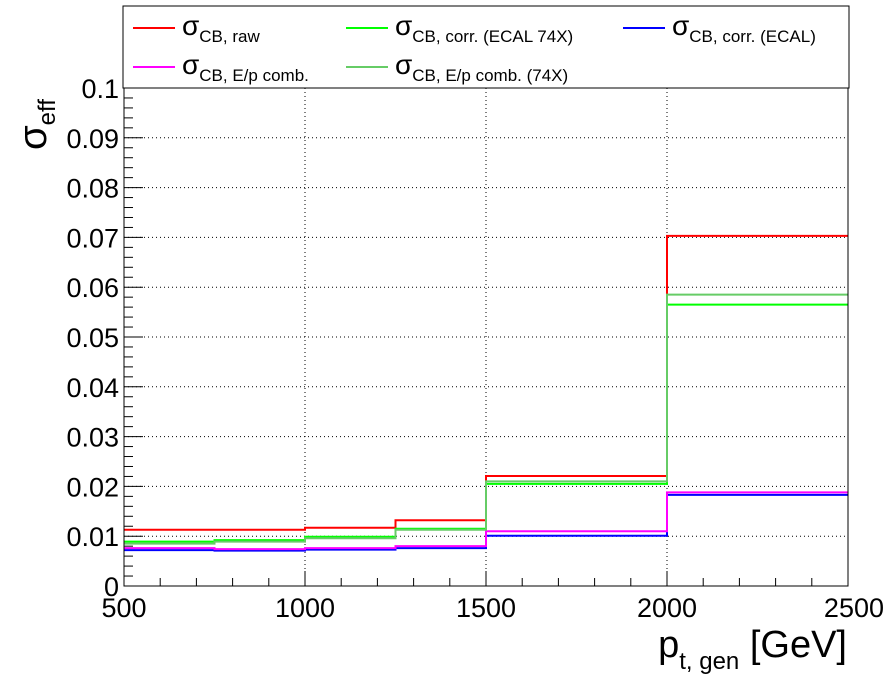 The height and width of the screenshot is (681, 883). What do you see at coordinates (668, 645) in the screenshot?
I see `x-axis-title-main: p` at bounding box center [668, 645].